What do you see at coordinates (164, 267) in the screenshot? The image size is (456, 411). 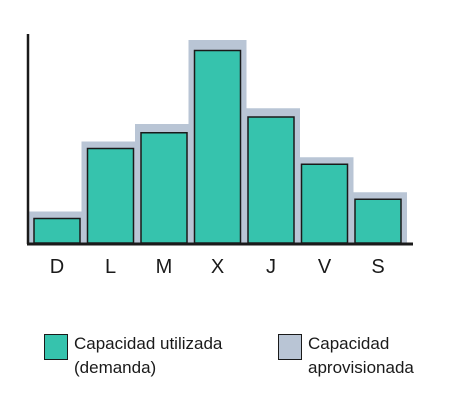 I see `x-tick-label-M: M` at bounding box center [164, 267].